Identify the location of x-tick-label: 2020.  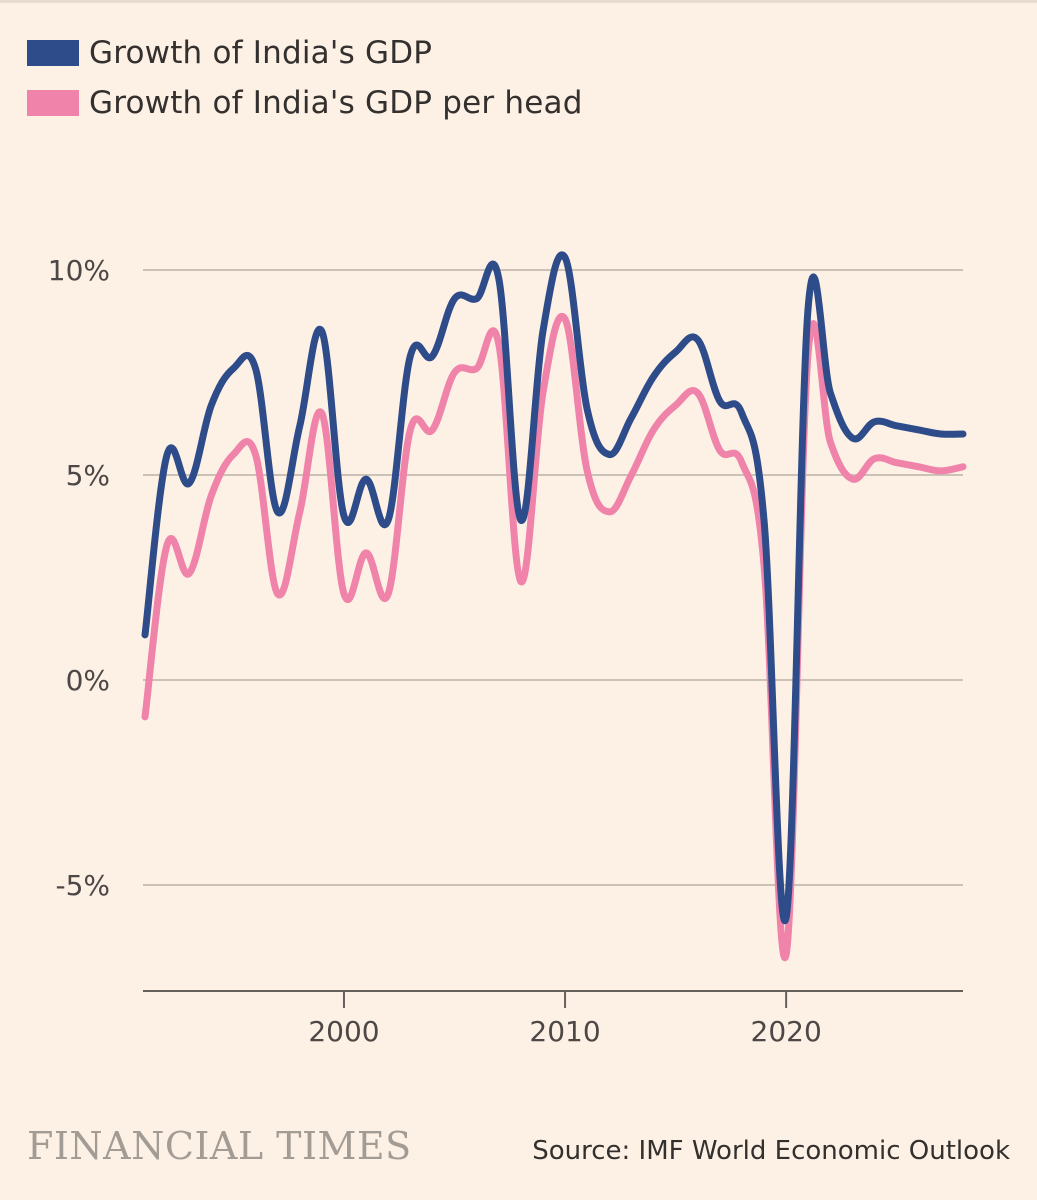
(786, 1031).